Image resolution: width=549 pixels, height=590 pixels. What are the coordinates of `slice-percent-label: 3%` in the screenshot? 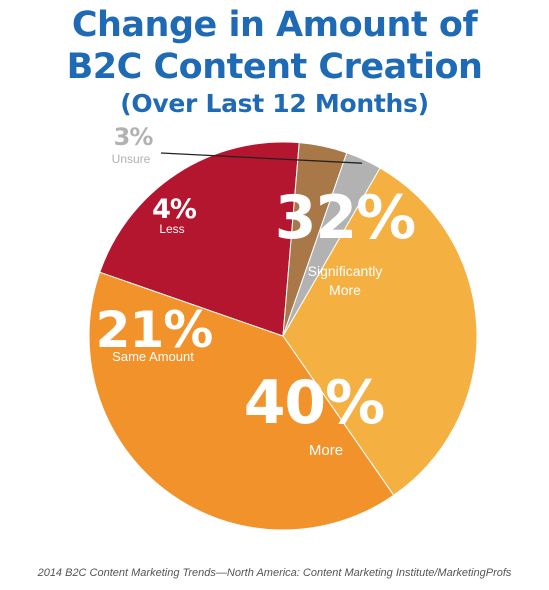 It's located at (134, 137).